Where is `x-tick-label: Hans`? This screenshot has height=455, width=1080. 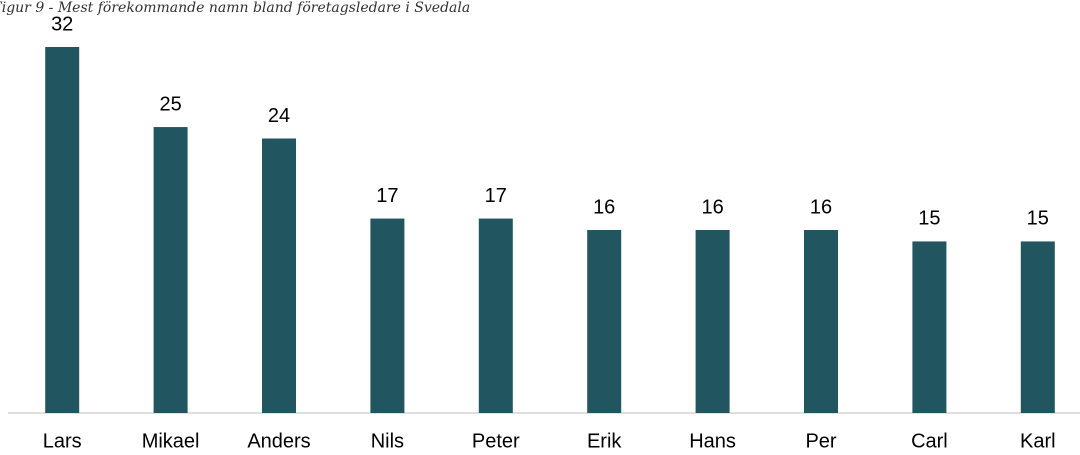
x-tick-label: Hans is located at coordinates (712, 441).